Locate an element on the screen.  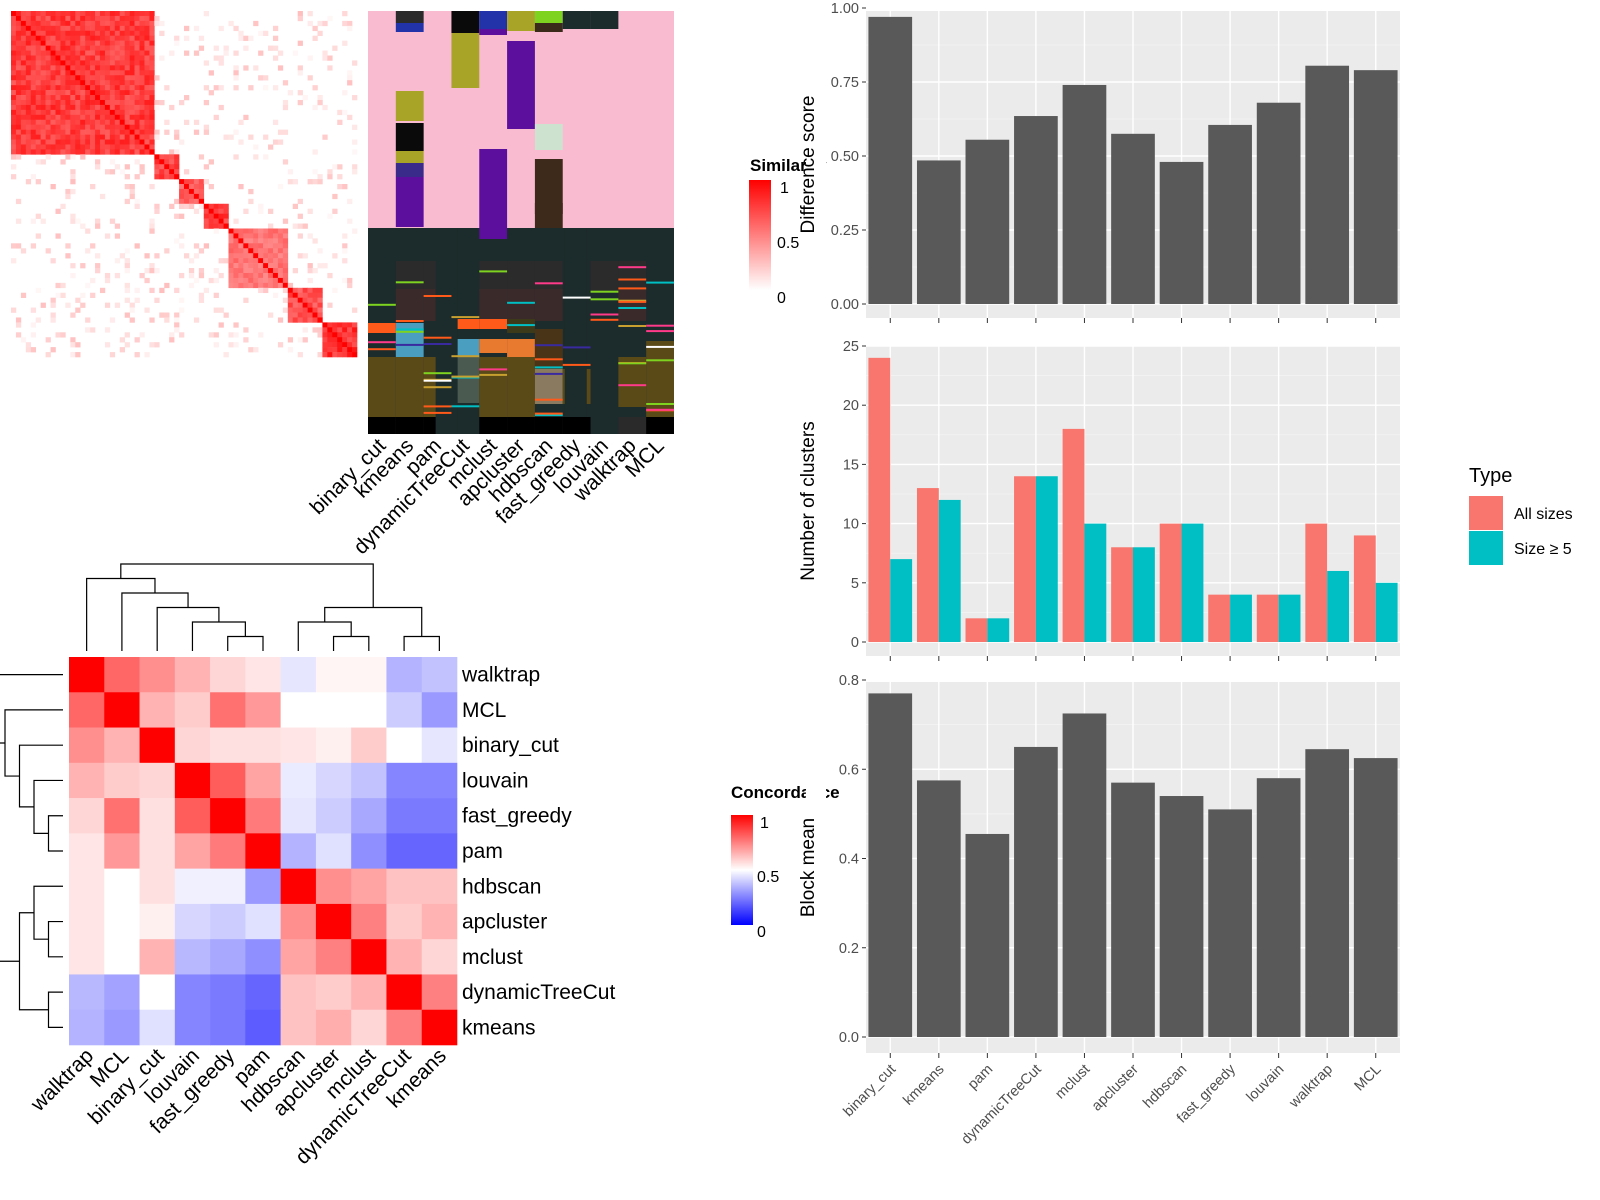
similarity-tick-1: 1 is located at coordinates (784, 188).